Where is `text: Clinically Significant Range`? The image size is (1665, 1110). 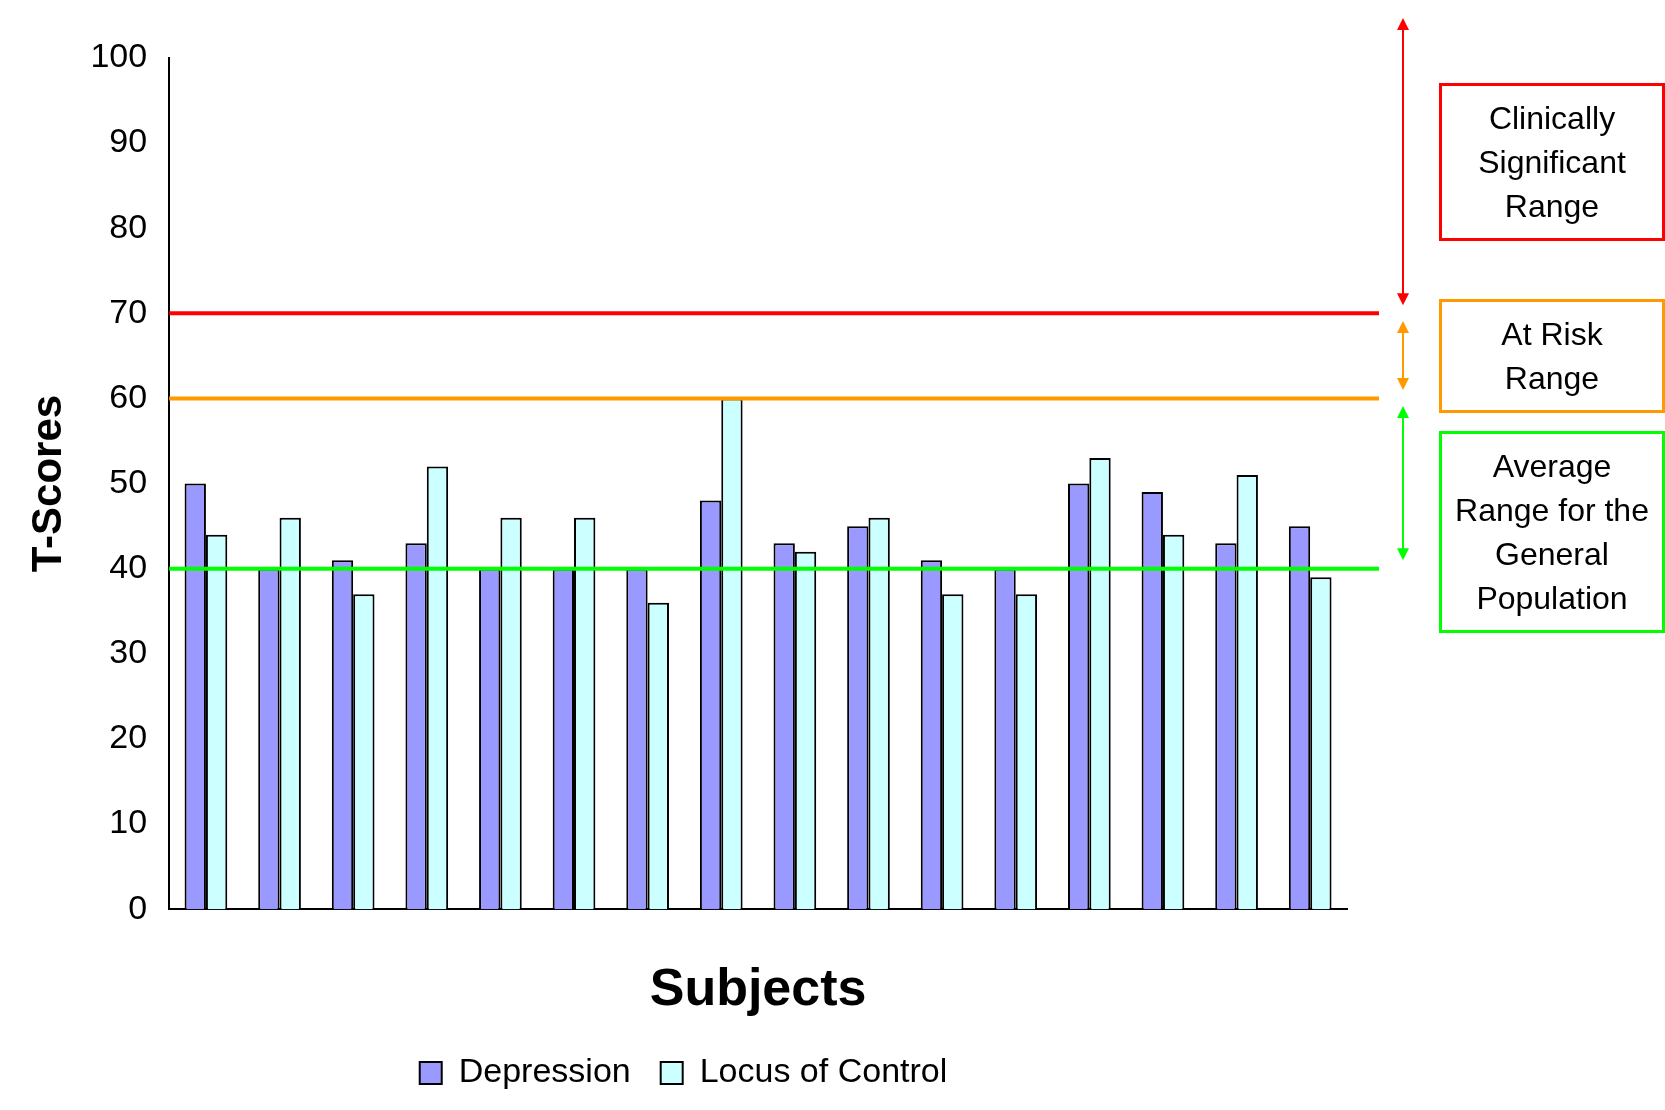 text: Clinically Significant Range is located at coordinates (1552, 161).